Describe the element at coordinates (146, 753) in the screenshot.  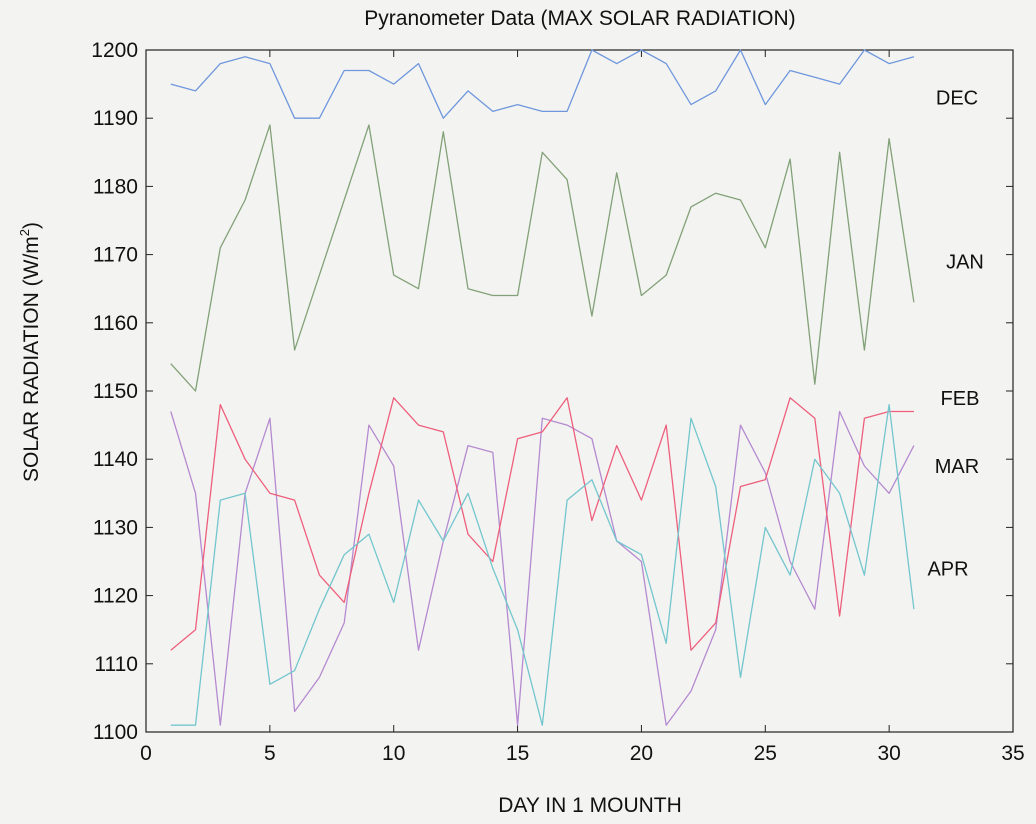
I see `x-tick-label: 0` at that location.